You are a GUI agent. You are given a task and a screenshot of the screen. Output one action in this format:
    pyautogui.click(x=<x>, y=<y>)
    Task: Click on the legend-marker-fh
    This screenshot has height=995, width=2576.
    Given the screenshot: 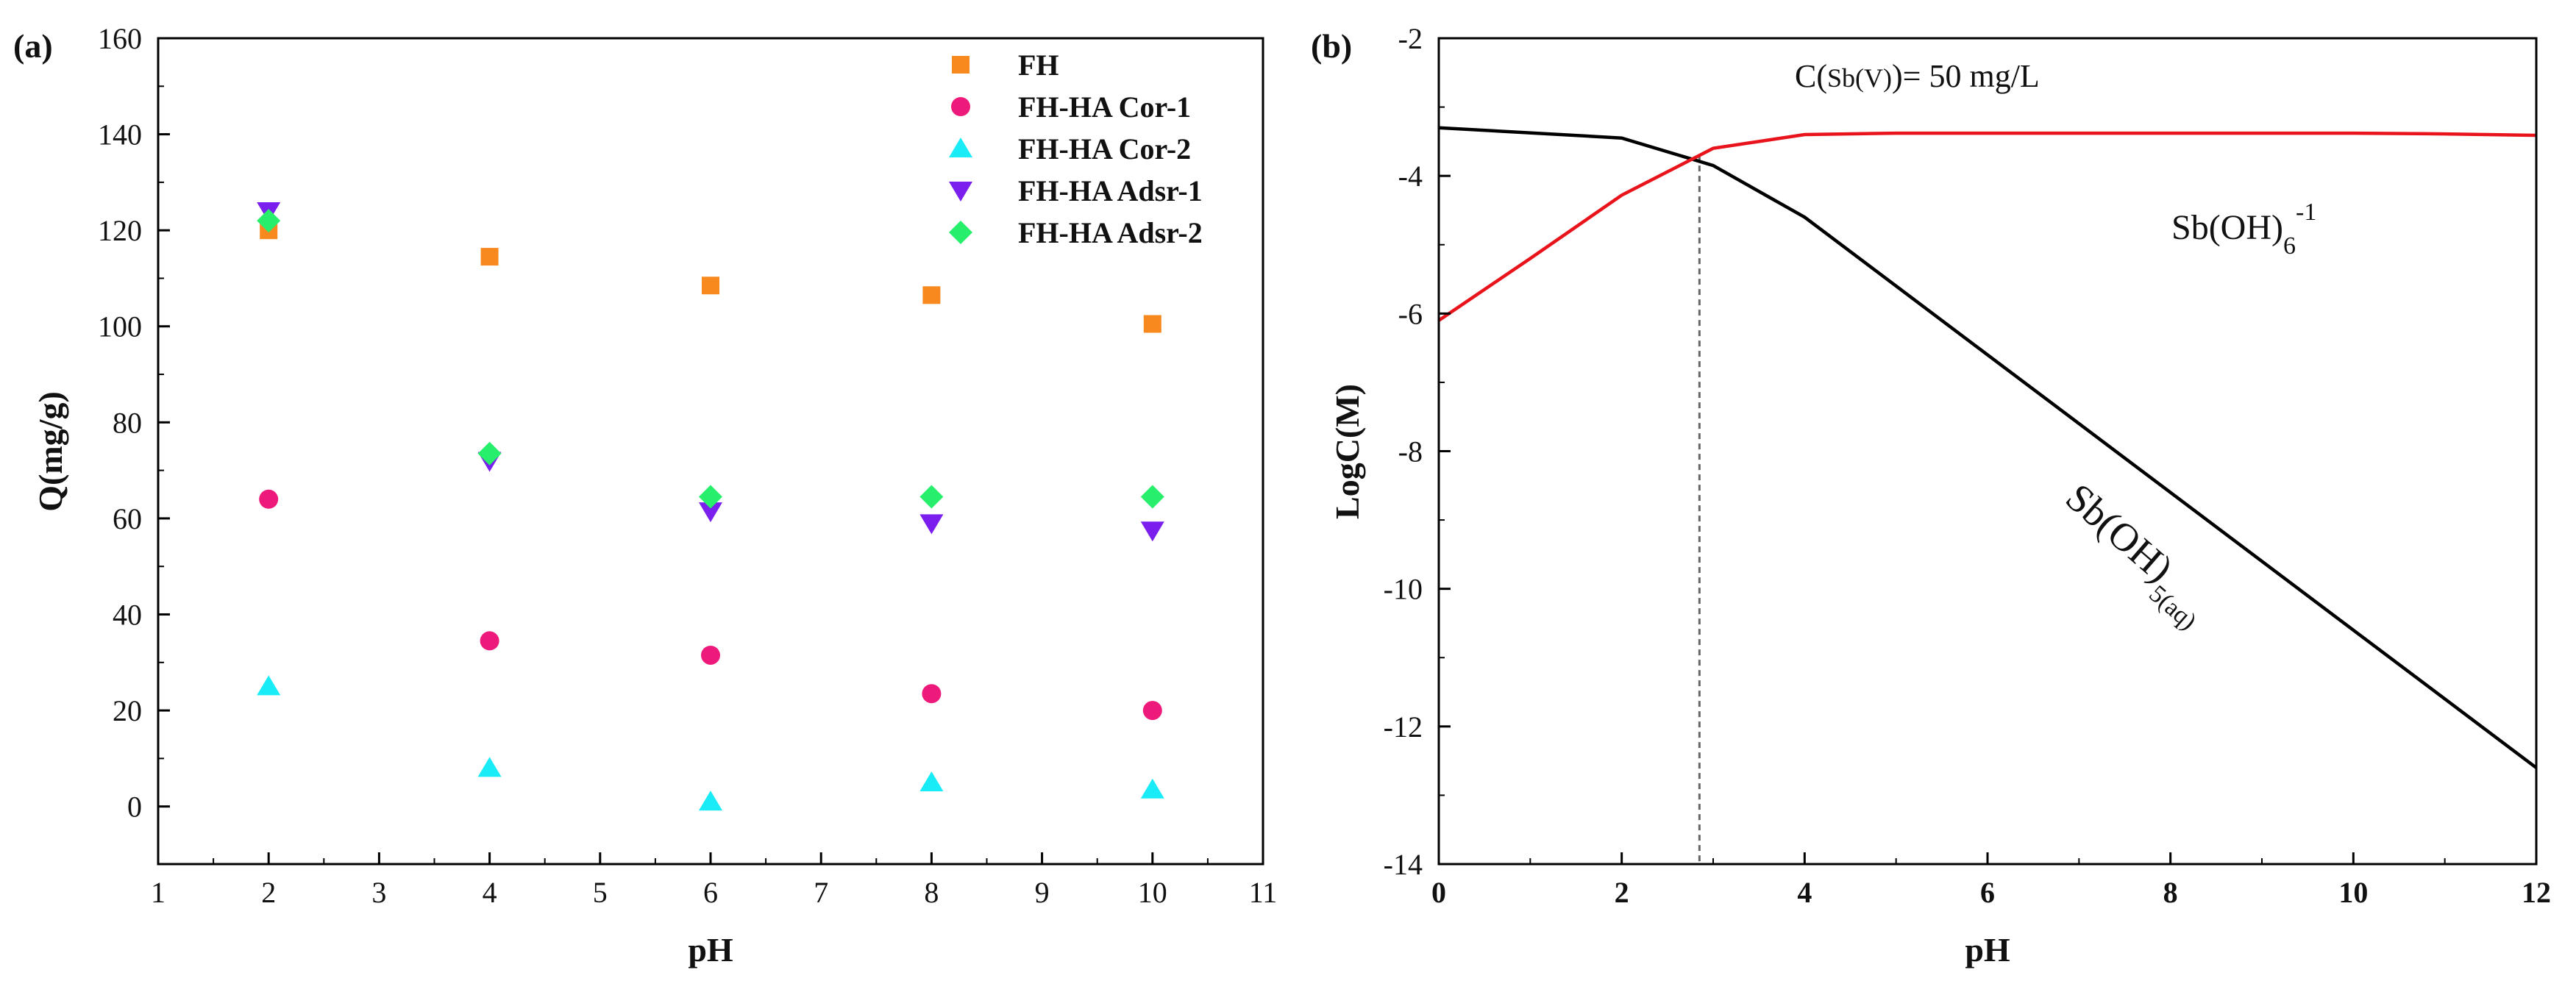 What is the action you would take?
    pyautogui.click(x=960, y=65)
    